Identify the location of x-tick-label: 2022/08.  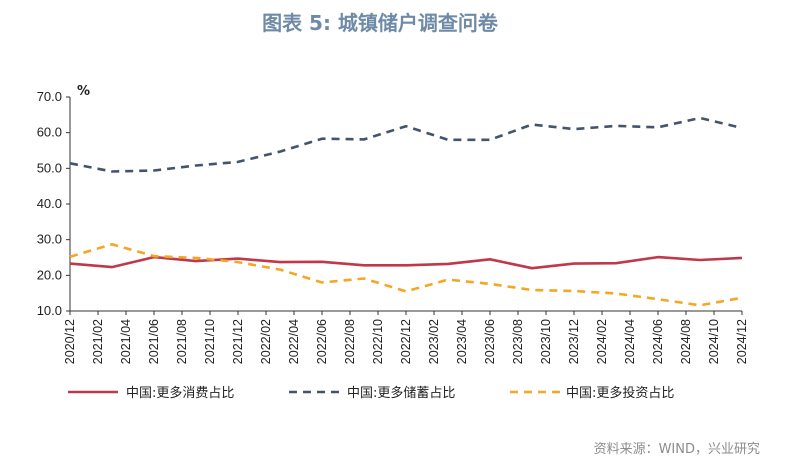
(350, 341).